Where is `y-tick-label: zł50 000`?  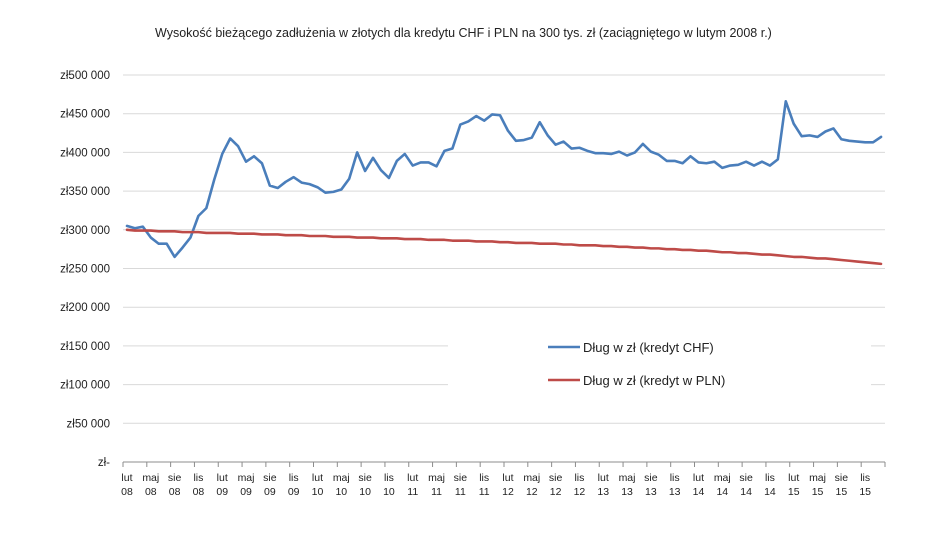
y-tick-label: zł50 000 is located at coordinates (88, 424).